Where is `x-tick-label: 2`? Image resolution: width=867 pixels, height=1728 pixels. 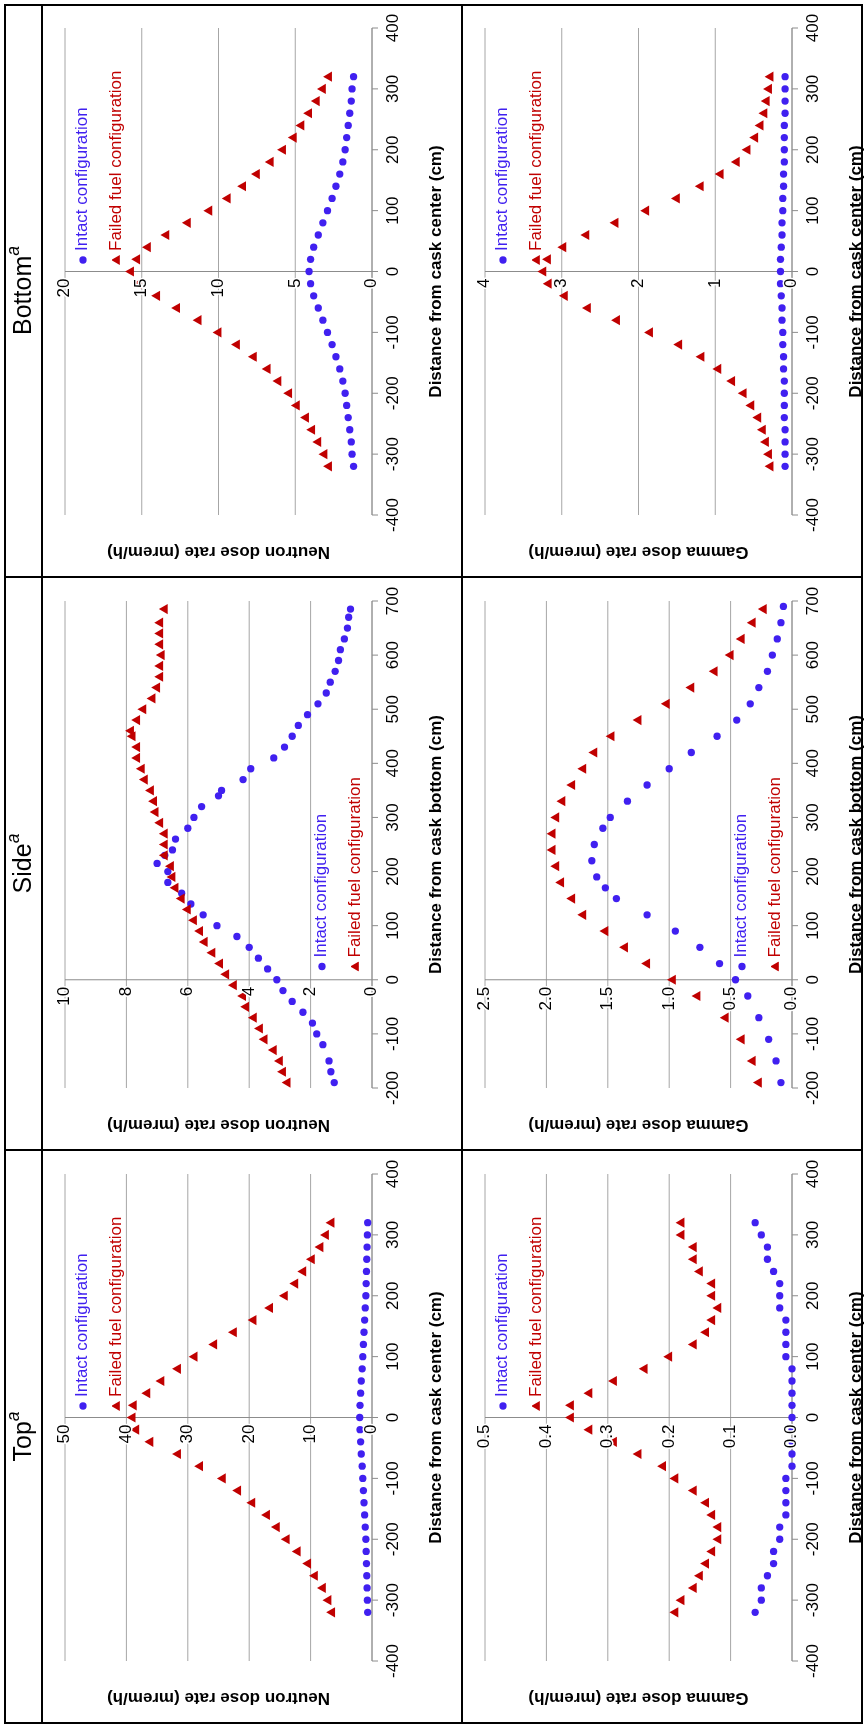 x-tick-label: 2 is located at coordinates (637, 283).